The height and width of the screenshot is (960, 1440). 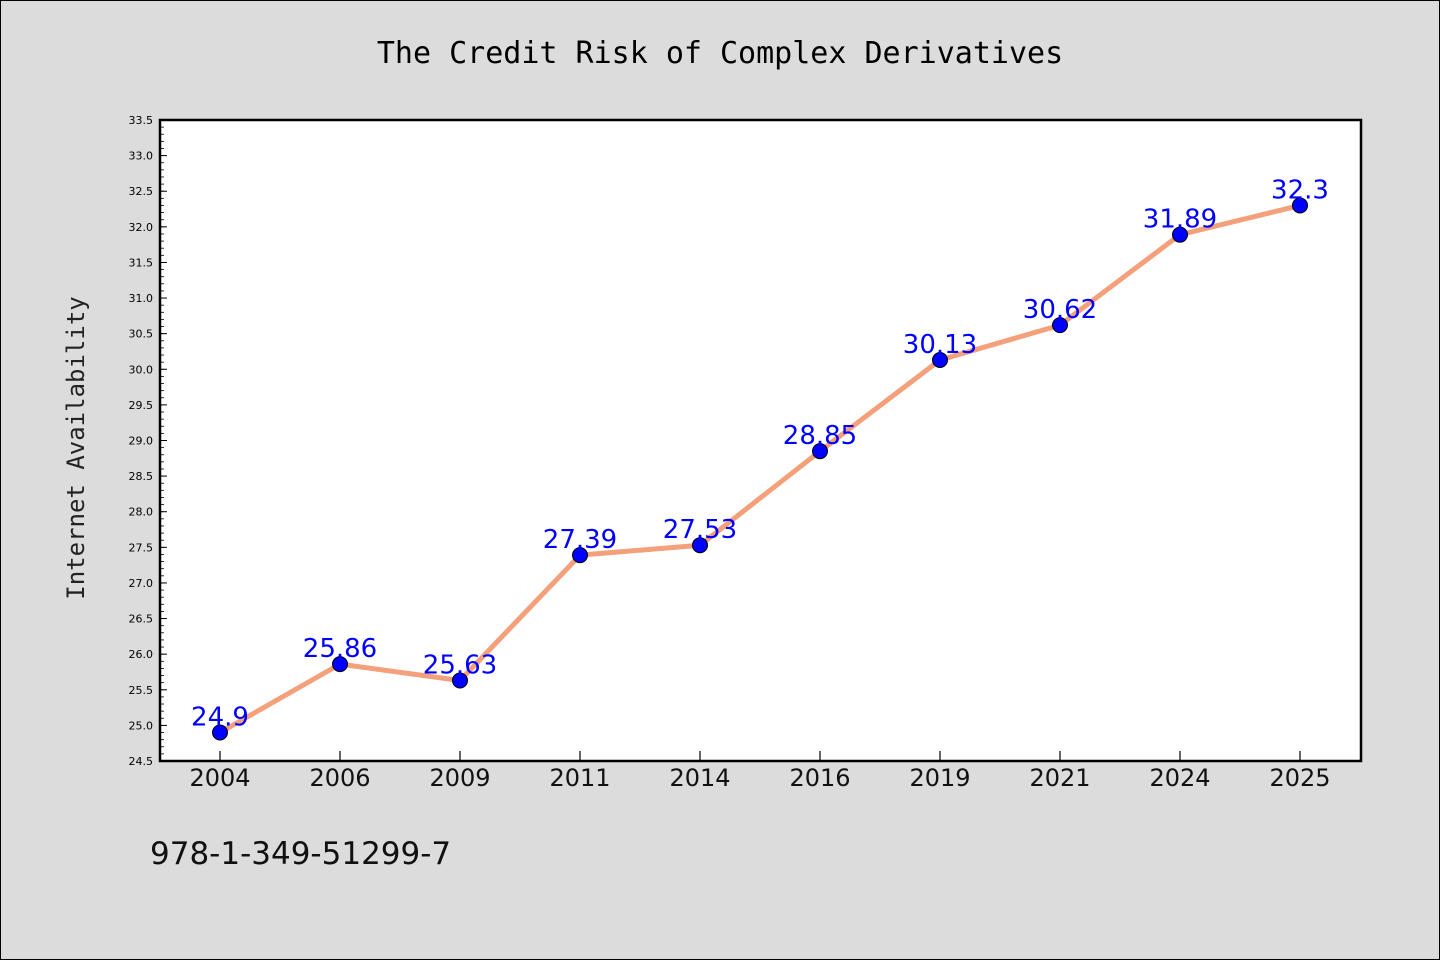 What do you see at coordinates (1179, 778) in the screenshot?
I see `x-tick-label: 2024` at bounding box center [1179, 778].